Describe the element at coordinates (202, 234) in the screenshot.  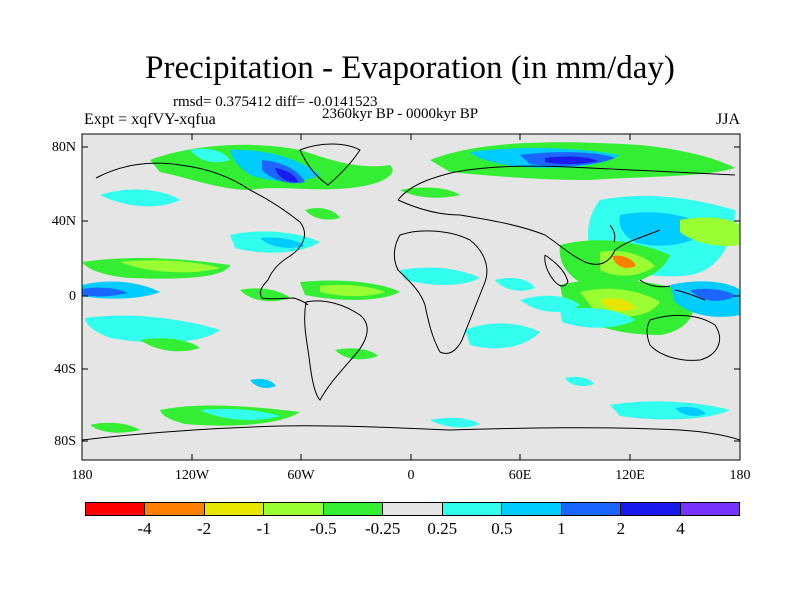
I see `coastline-north-america` at that location.